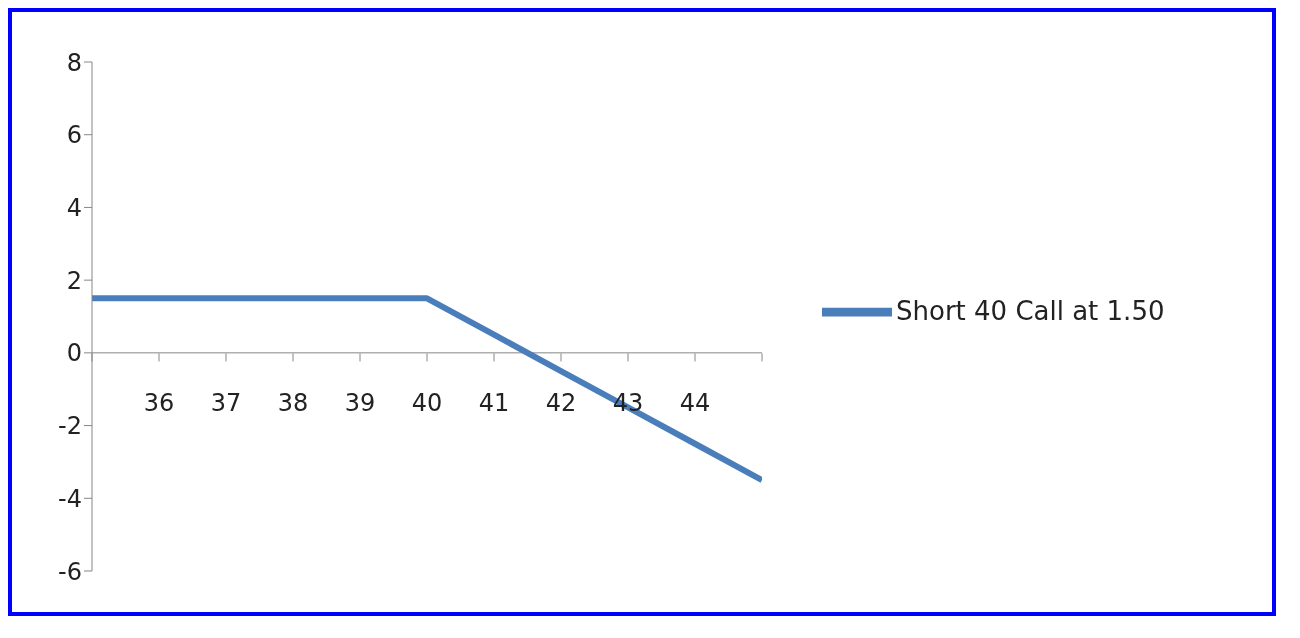 The image size is (1300, 638). What do you see at coordinates (74, 207) in the screenshot?
I see `y-tick-label: 4` at bounding box center [74, 207].